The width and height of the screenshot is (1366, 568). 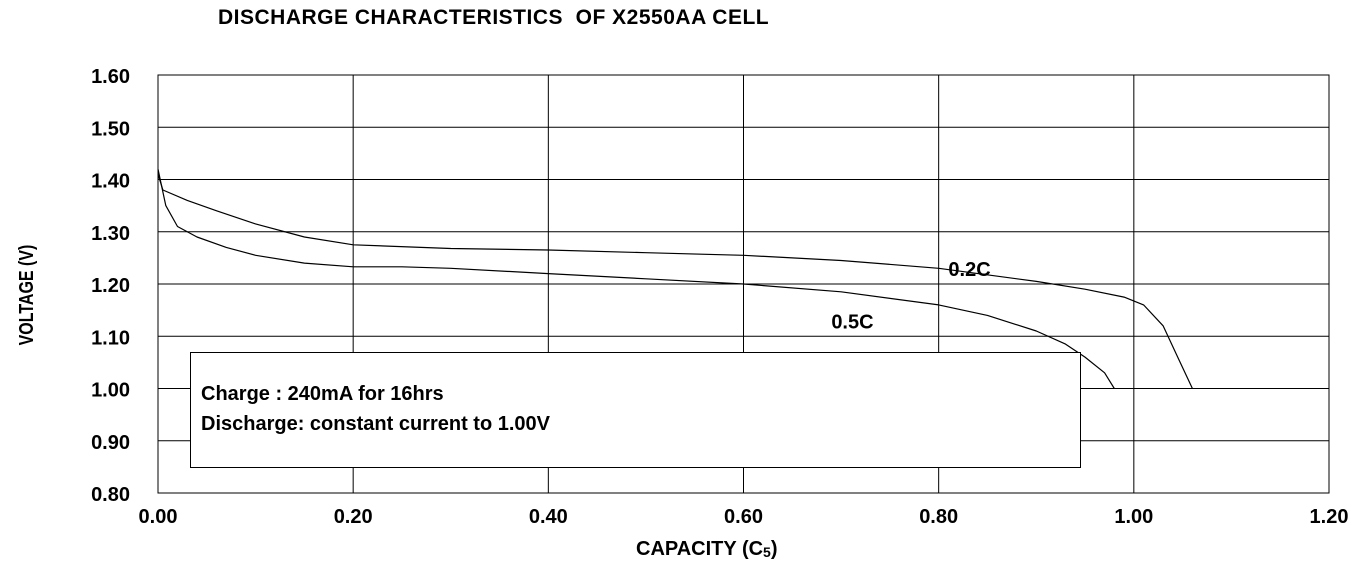 What do you see at coordinates (852, 322) in the screenshot?
I see `curve-label: 0.5C` at bounding box center [852, 322].